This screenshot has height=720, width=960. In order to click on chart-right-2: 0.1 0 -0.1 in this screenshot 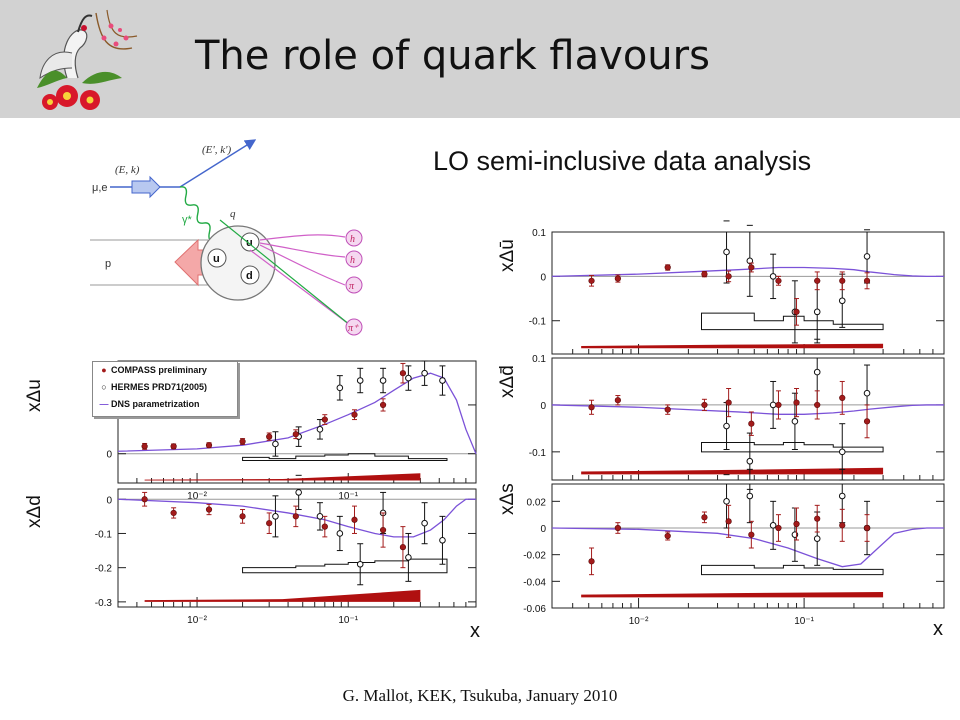, I will do `click(737, 414)`.